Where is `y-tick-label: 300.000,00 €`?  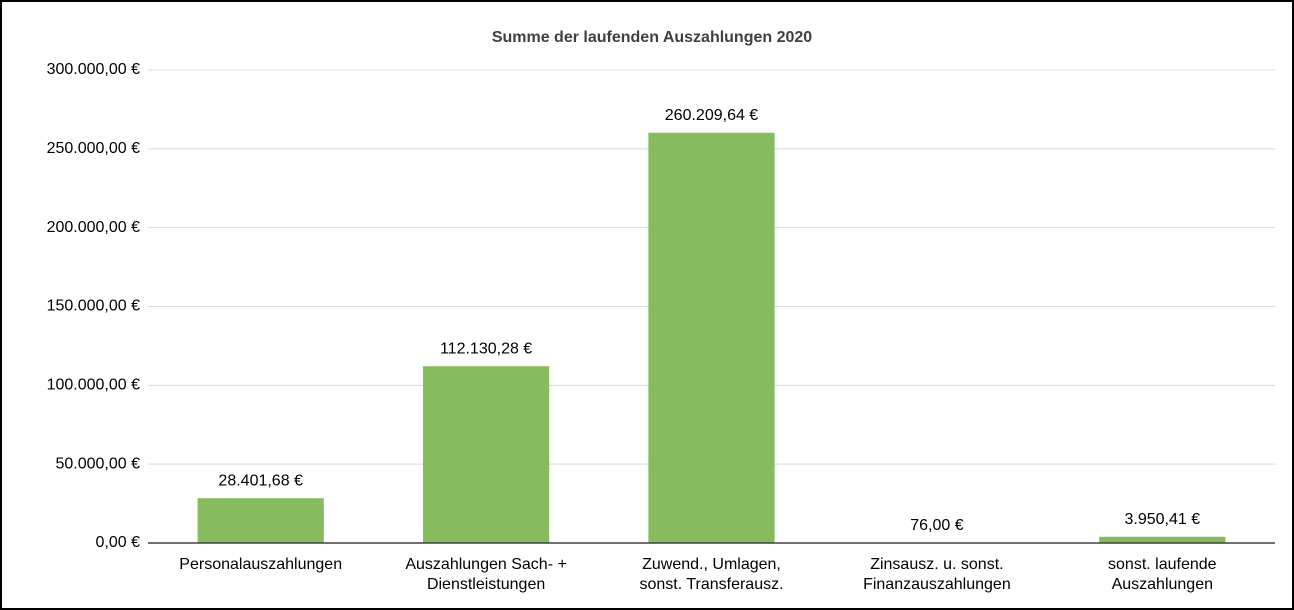 y-tick-label: 300.000,00 € is located at coordinates (94, 69).